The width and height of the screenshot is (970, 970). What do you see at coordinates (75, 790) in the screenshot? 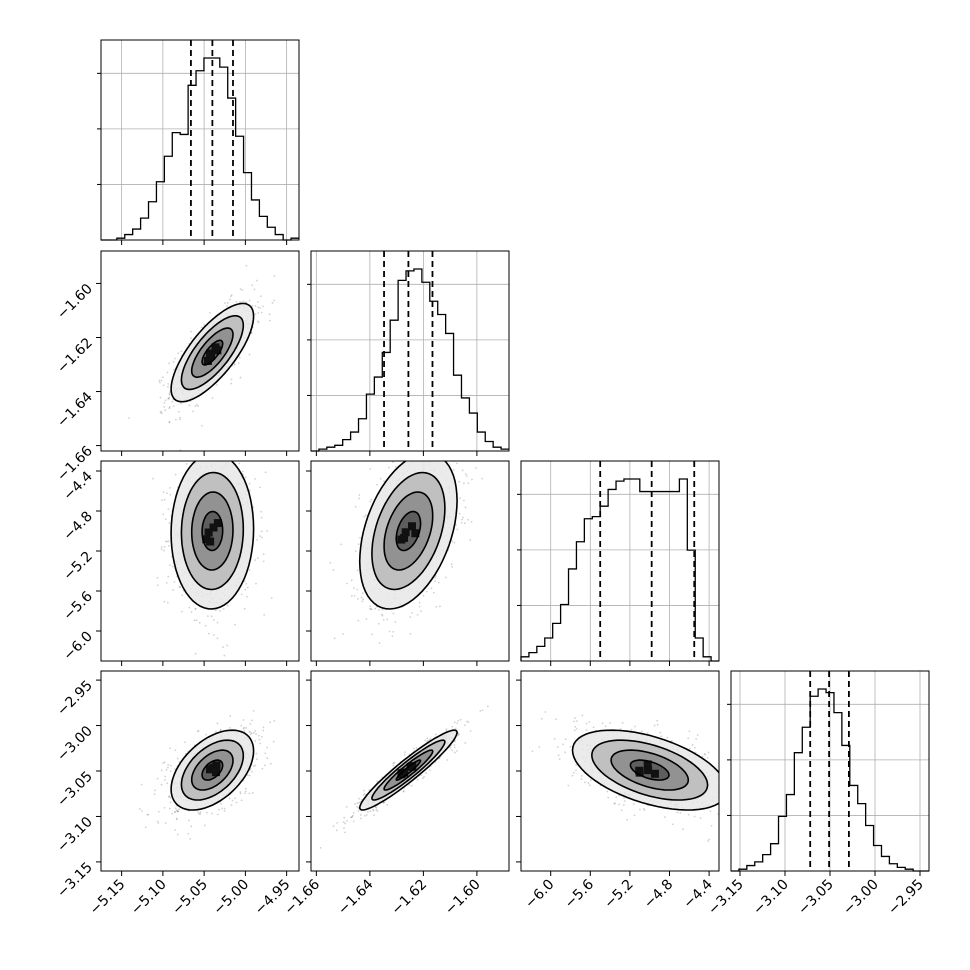
I see `y-tick-label: −3.05` at bounding box center [75, 790].